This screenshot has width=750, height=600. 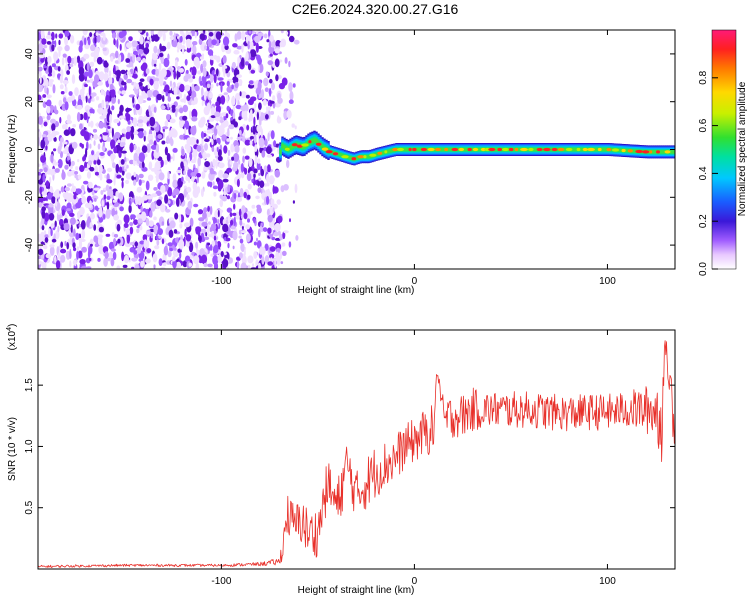 What do you see at coordinates (29, 446) in the screenshot?
I see `y-tick-label: 1.0` at bounding box center [29, 446].